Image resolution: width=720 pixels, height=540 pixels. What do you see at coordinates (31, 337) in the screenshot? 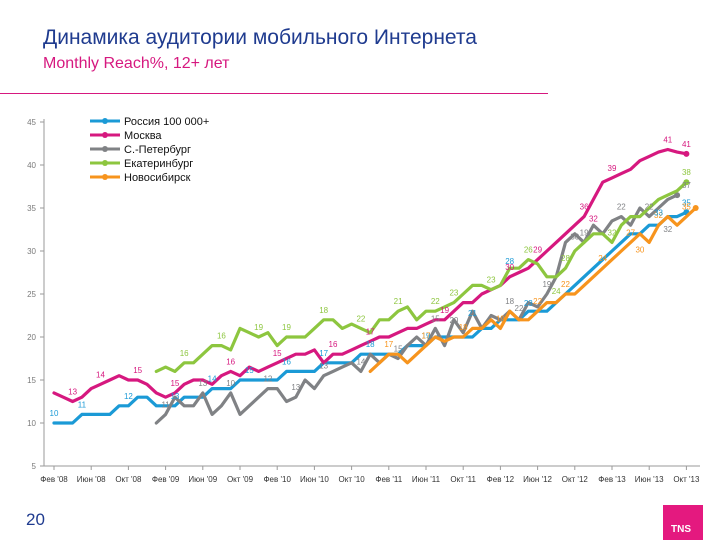
I see `y-tick-label: 20` at bounding box center [31, 337].